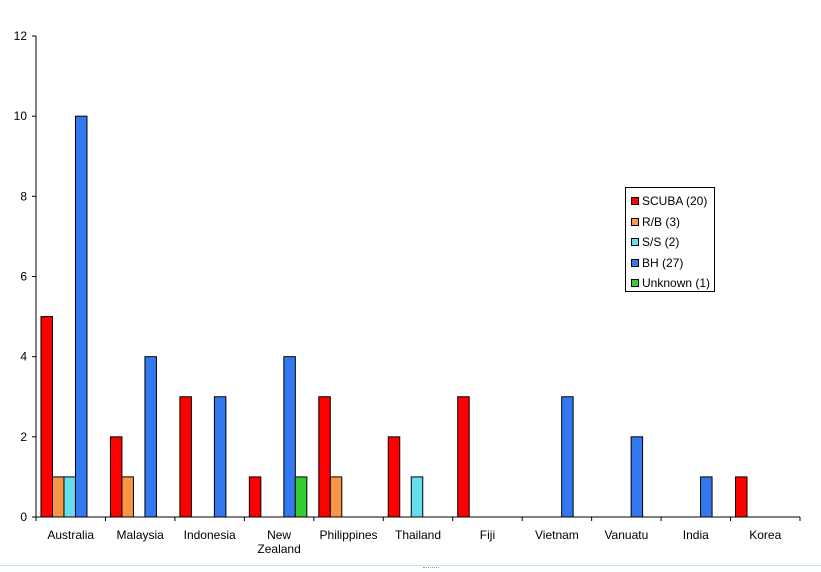 The image size is (821, 572). I want to click on legend-label: S/S (2), so click(661, 242).